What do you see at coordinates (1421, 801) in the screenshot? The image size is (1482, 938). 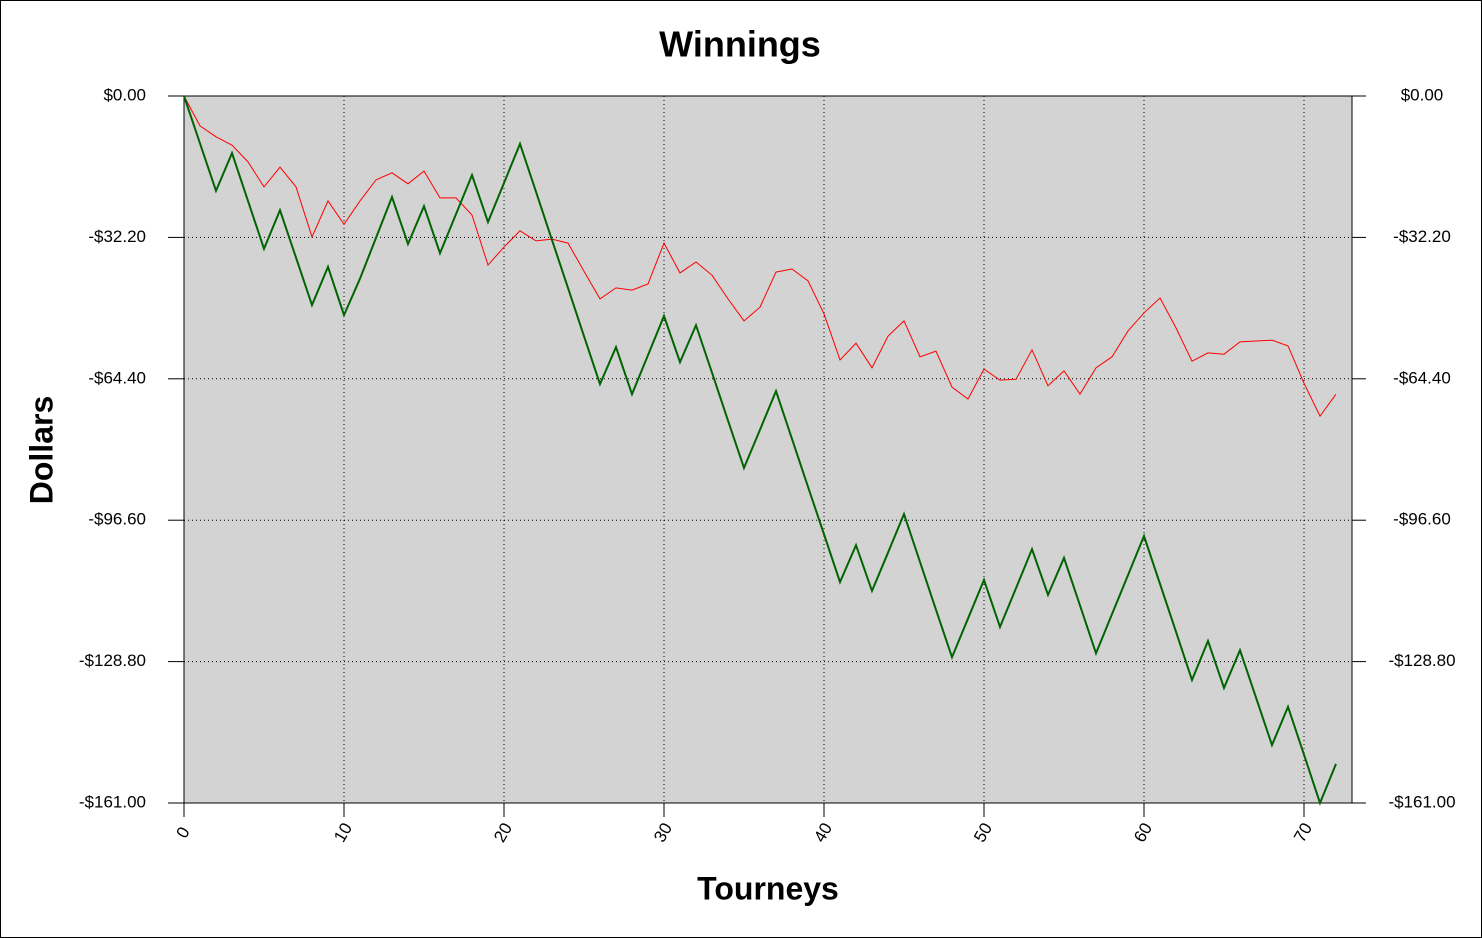 I see `y2-tick-label: -$161.00` at bounding box center [1421, 801].